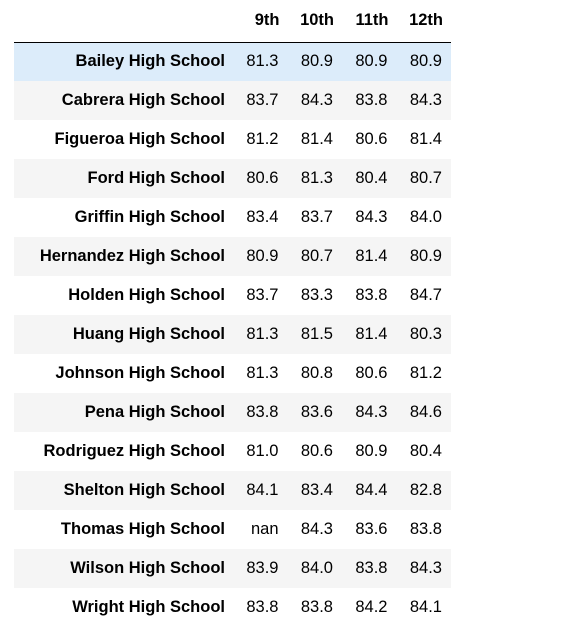 Image resolution: width=577 pixels, height=637 pixels. Describe the element at coordinates (262, 568) in the screenshot. I see `score-cell: 83.9` at that location.